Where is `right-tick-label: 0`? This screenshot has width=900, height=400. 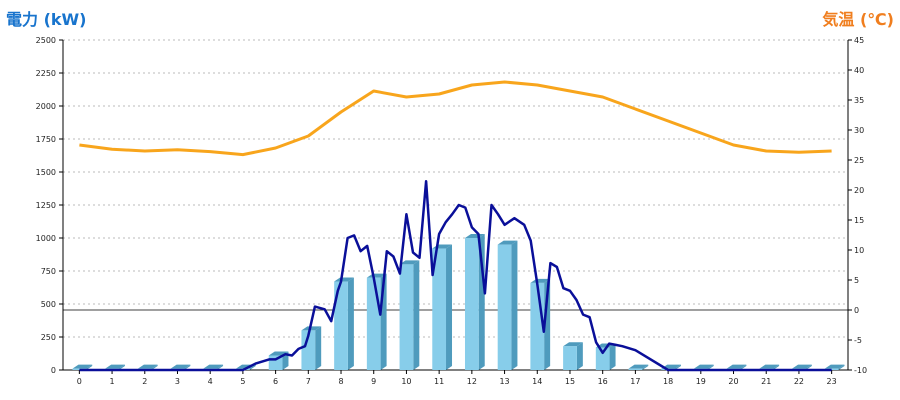 right-tick-label: 0 is located at coordinates (856, 310).